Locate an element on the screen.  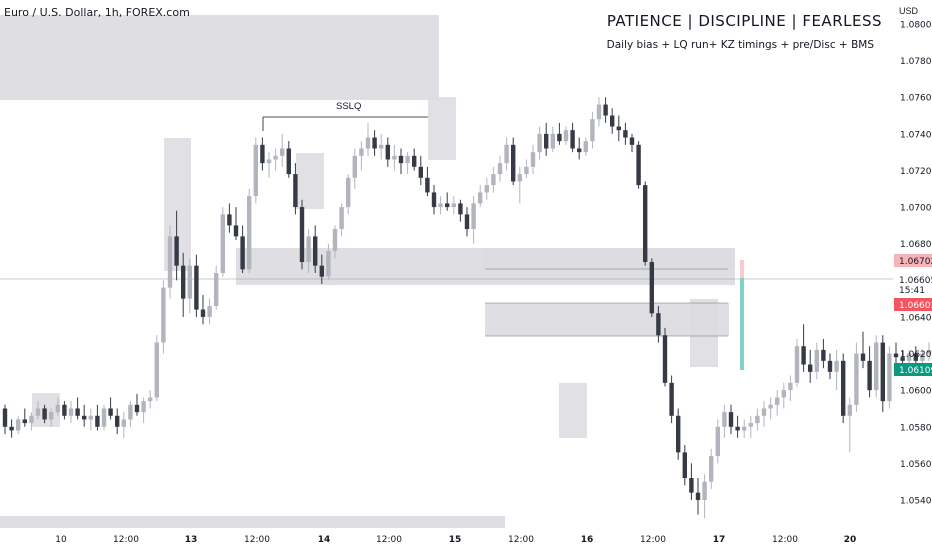
x-tick-label: 15 is located at coordinates (455, 540).